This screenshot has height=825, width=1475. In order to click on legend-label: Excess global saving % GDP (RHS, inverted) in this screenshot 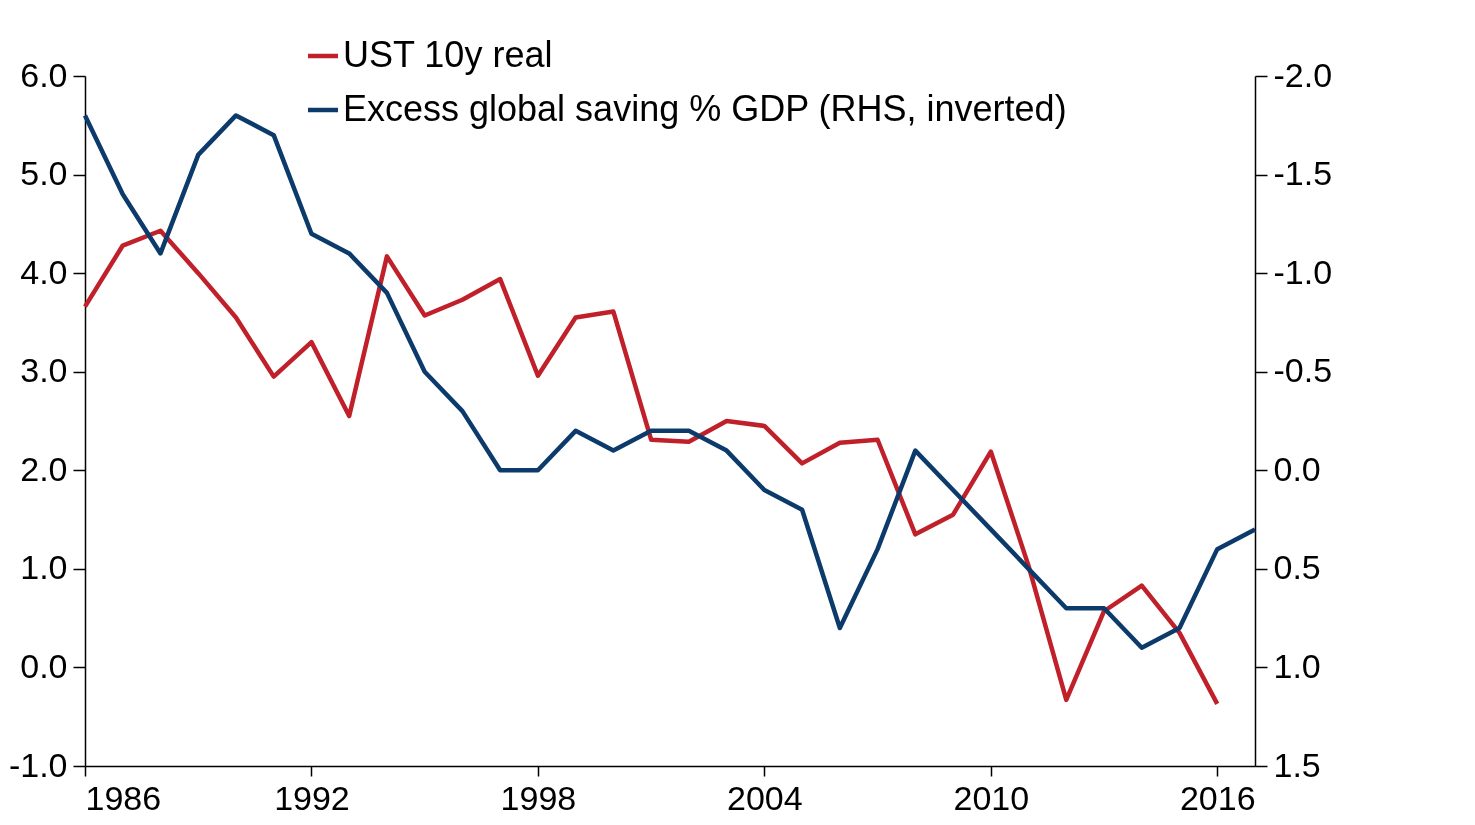, I will do `click(705, 108)`.